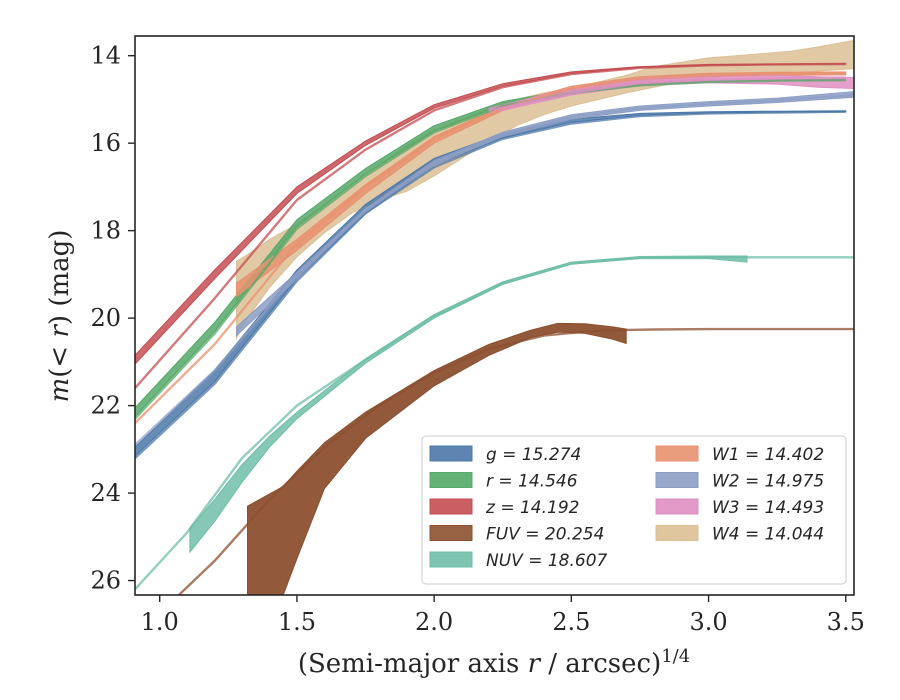 The width and height of the screenshot is (900, 700). What do you see at coordinates (545, 535) in the screenshot?
I see `legend-entry: FUV = 20.254` at bounding box center [545, 535].